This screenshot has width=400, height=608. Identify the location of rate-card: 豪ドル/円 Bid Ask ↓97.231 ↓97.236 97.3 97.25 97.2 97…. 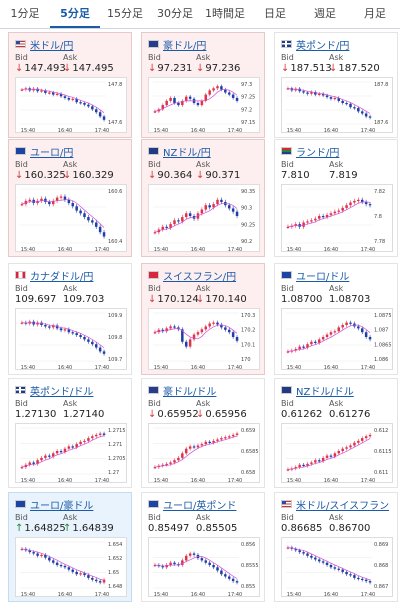
(203, 85).